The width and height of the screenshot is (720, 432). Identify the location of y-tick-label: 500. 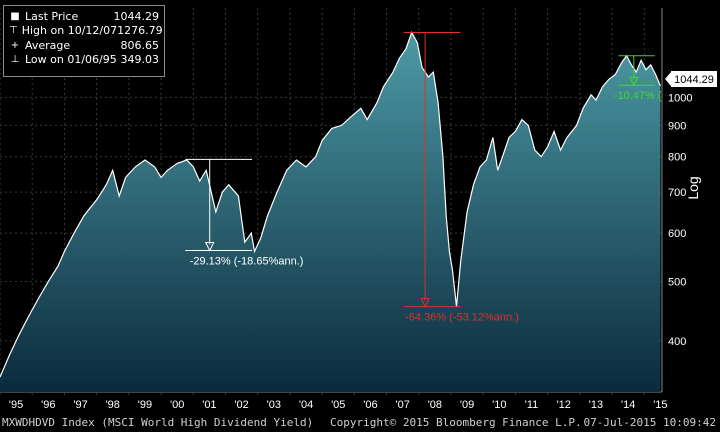
(677, 283).